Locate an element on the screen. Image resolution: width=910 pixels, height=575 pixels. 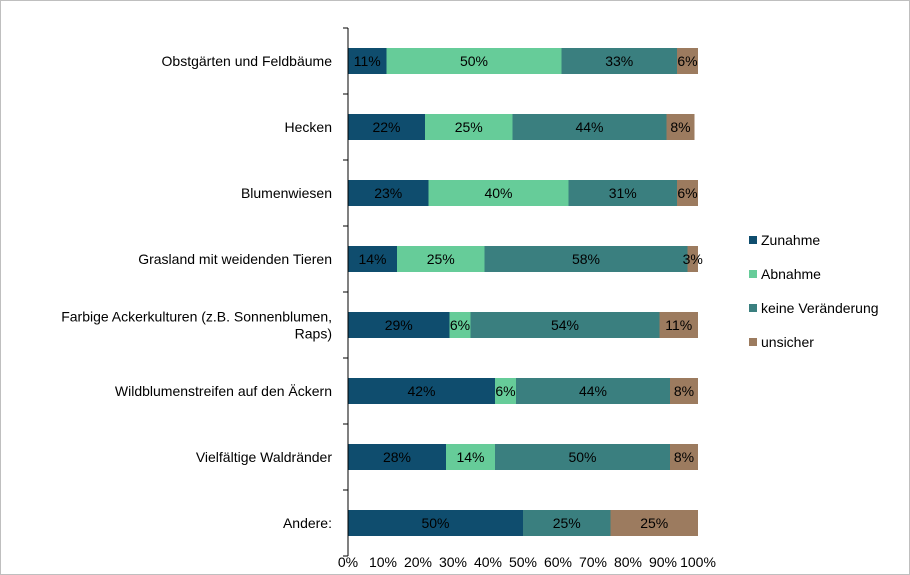
data-label: 3% is located at coordinates (693, 259).